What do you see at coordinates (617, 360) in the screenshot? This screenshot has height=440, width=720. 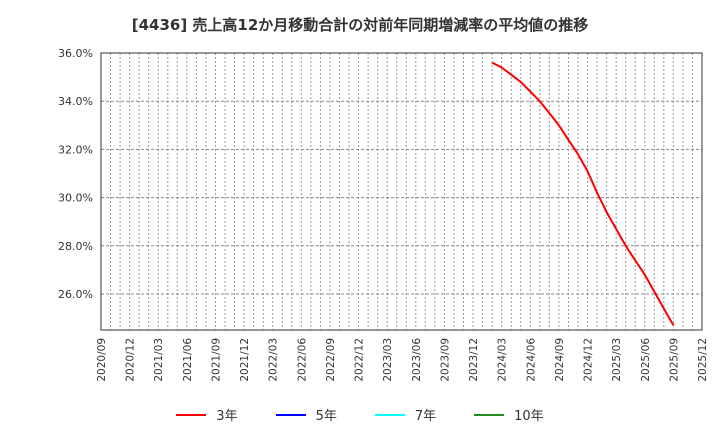 I see `x-tick-label: 2025/03` at bounding box center [617, 360].